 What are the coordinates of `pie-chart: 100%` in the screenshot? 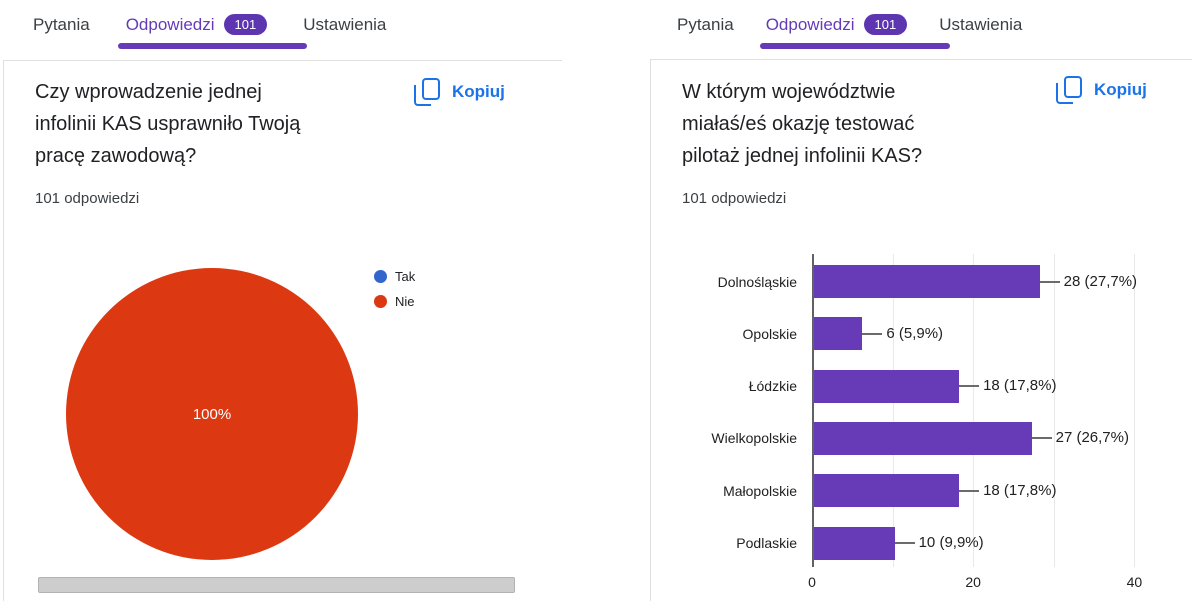 It's located at (212, 414).